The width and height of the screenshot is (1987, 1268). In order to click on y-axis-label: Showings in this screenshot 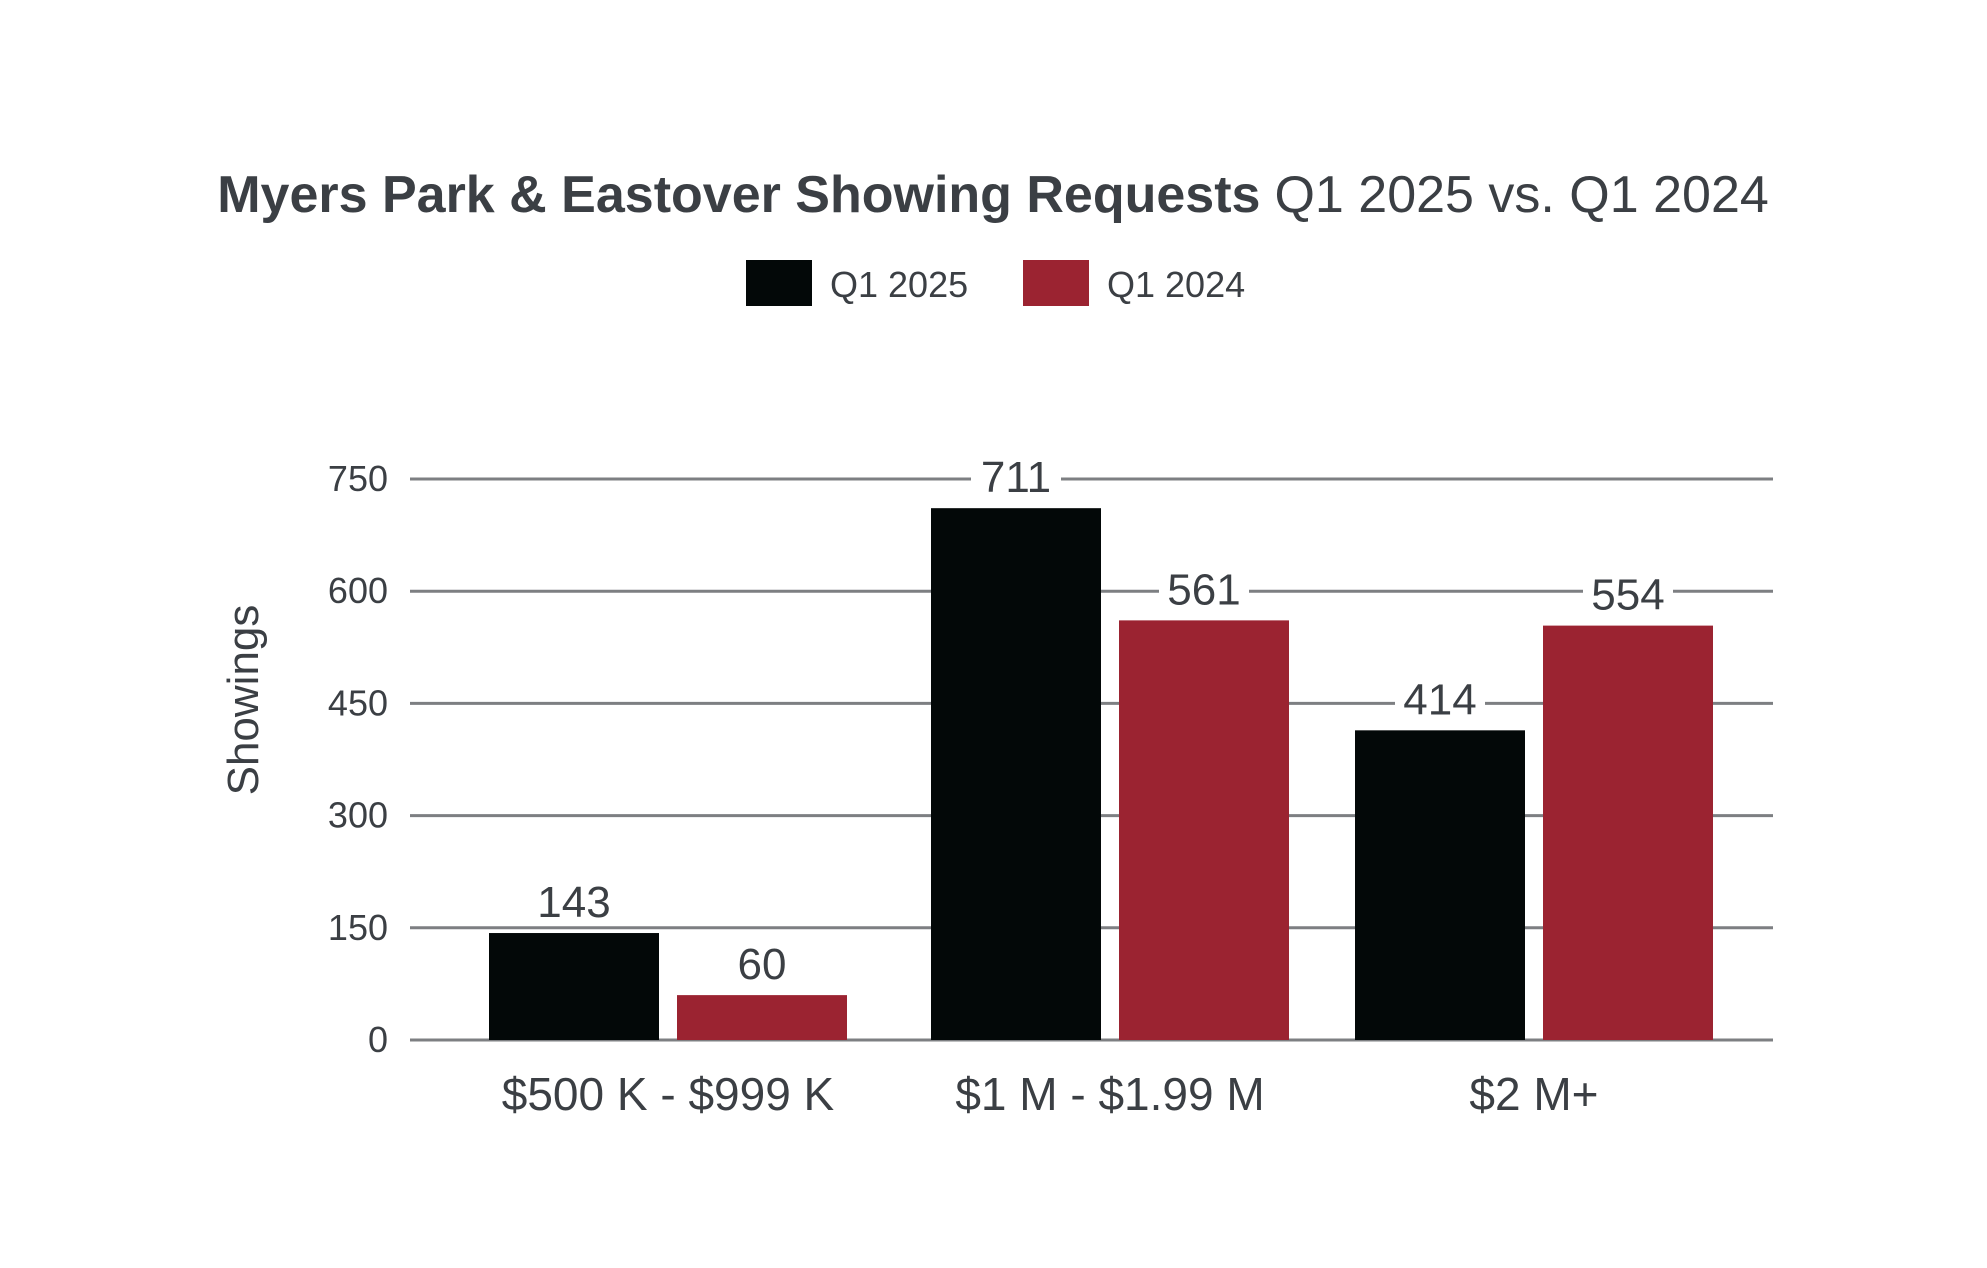, I will do `click(243, 700)`.